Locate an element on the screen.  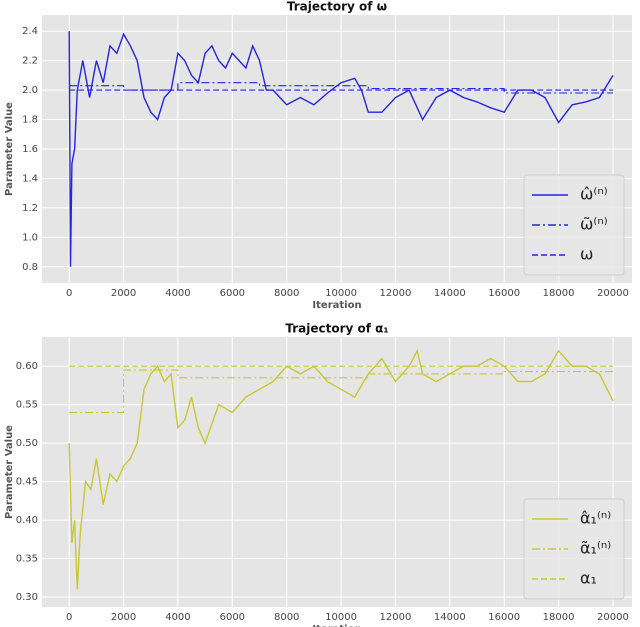
legend-label: ω is located at coordinates (586, 254).